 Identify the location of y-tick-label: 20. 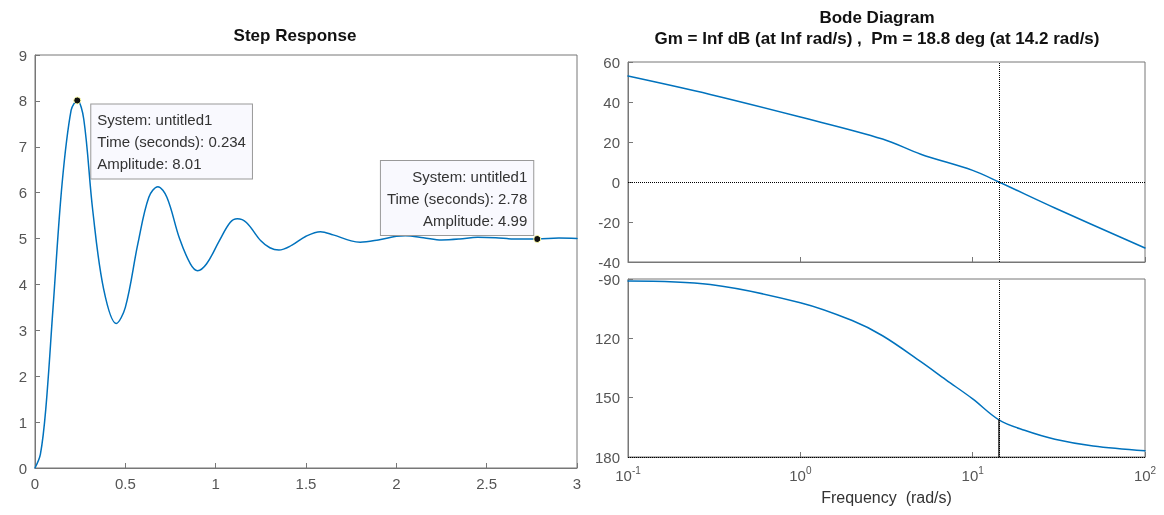
(611, 142).